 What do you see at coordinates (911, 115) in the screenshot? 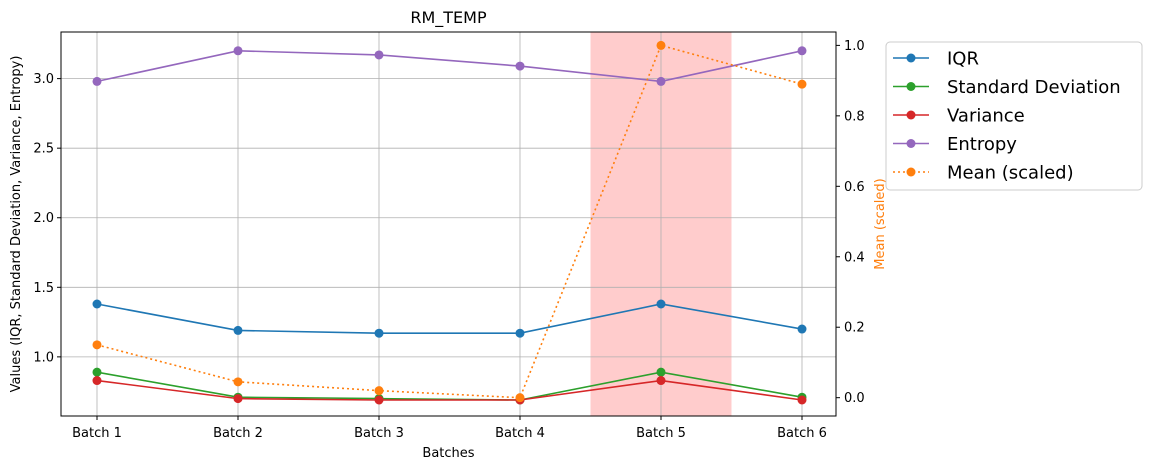
I see `legend-marker-variance` at bounding box center [911, 115].